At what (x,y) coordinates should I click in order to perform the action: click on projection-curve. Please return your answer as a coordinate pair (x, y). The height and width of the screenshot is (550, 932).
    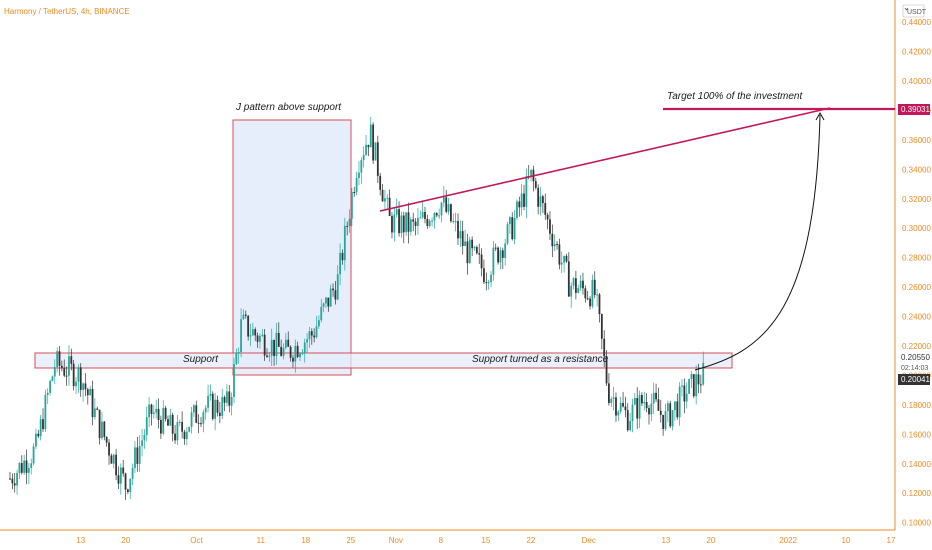
    Looking at the image, I should click on (757, 242).